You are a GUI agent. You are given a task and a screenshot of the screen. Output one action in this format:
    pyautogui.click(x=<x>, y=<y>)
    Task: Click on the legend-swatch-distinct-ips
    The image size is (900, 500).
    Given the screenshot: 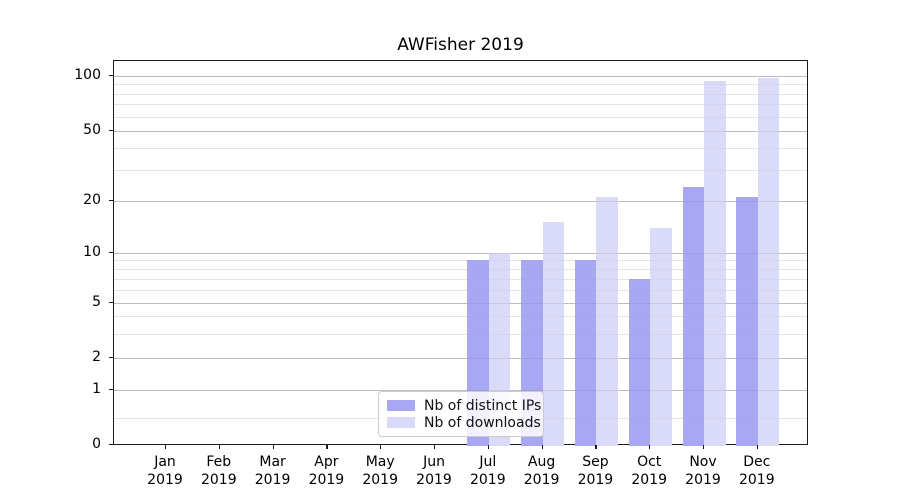 What is the action you would take?
    pyautogui.click(x=401, y=405)
    